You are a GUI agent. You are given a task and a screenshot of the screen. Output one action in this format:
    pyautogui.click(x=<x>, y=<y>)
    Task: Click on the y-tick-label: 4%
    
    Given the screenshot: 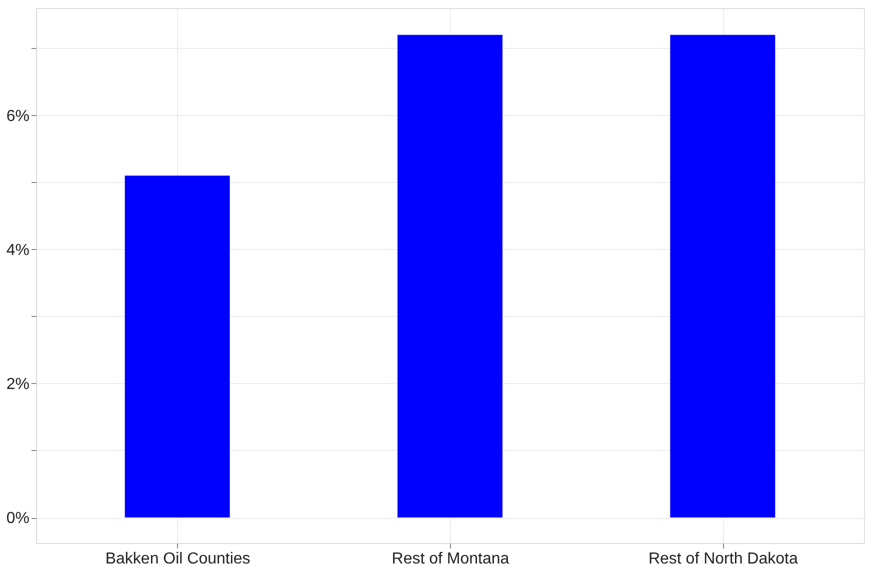 What is the action you would take?
    pyautogui.click(x=18, y=250)
    